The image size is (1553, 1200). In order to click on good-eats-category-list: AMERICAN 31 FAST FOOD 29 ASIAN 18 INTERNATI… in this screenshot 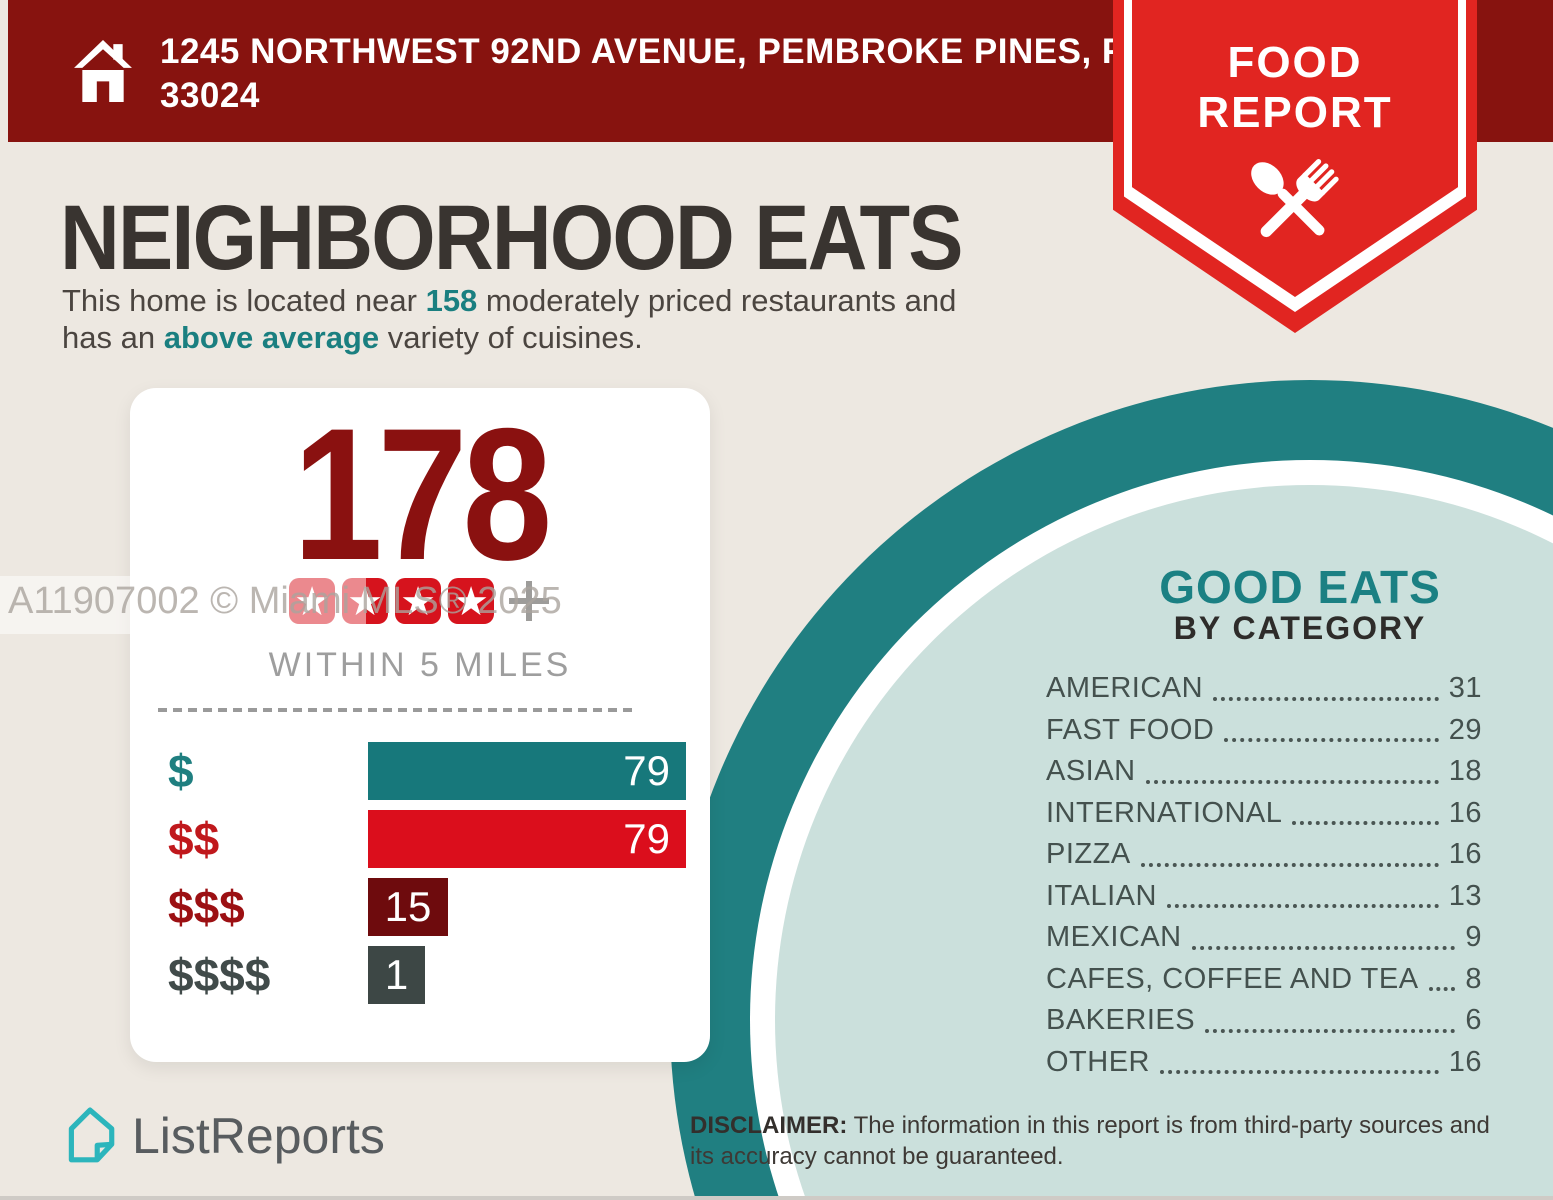, I will do `click(1264, 875)`.